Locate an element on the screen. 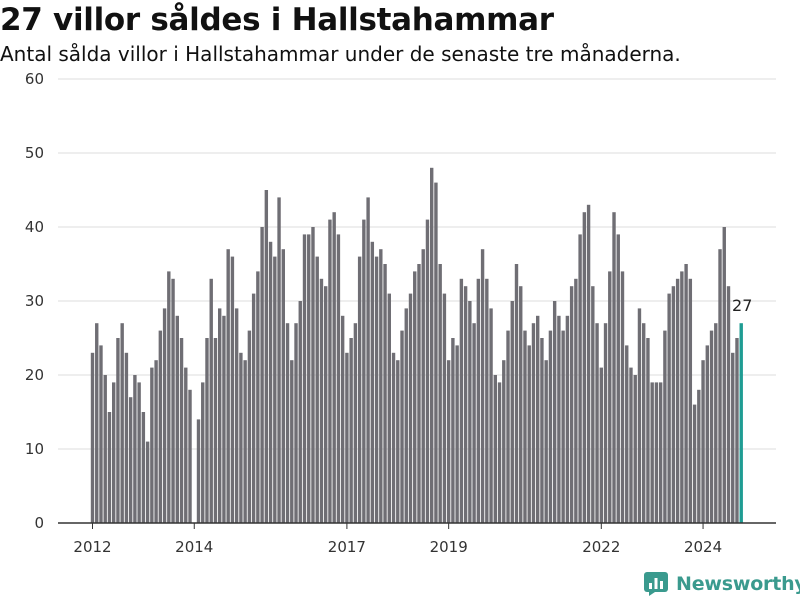 The image size is (800, 600). x-tick-label: 2024 is located at coordinates (703, 547).